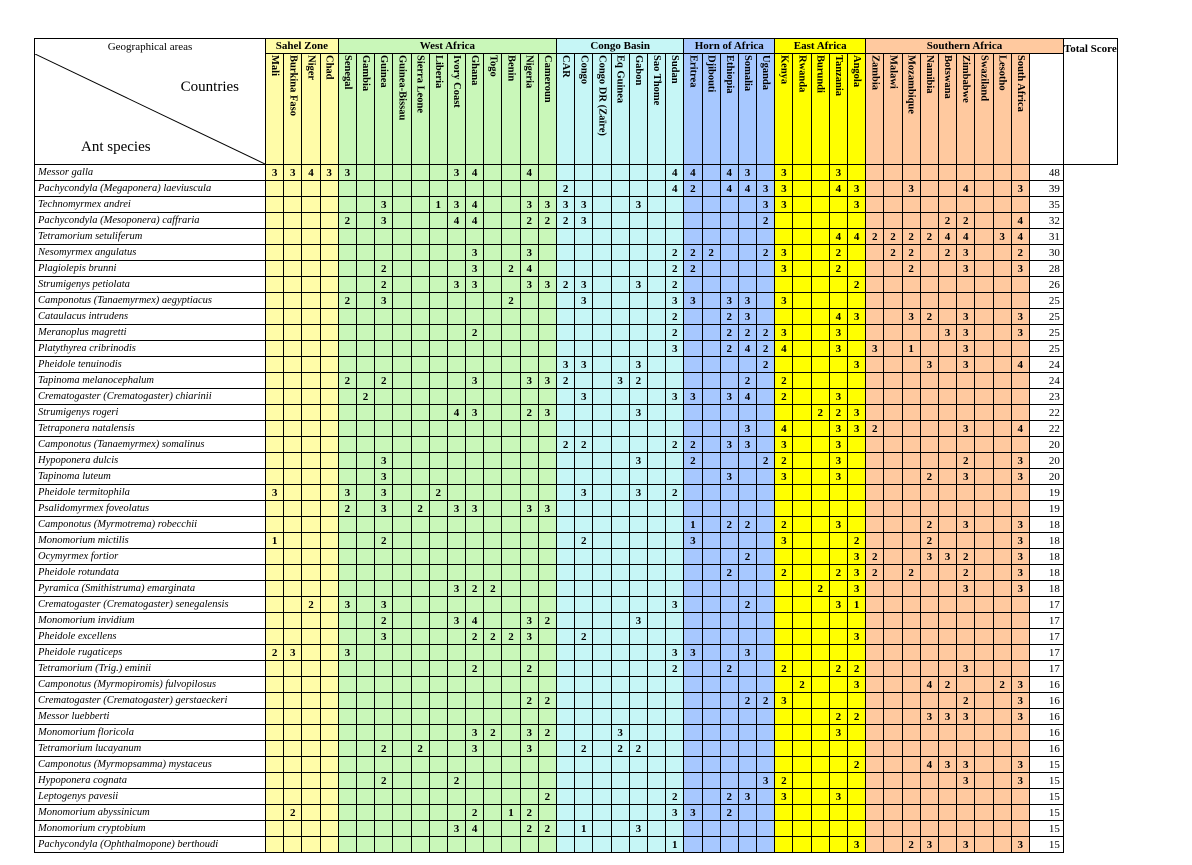 The image size is (1192, 865). What do you see at coordinates (456, 412) in the screenshot?
I see `score-cell: 4` at bounding box center [456, 412].